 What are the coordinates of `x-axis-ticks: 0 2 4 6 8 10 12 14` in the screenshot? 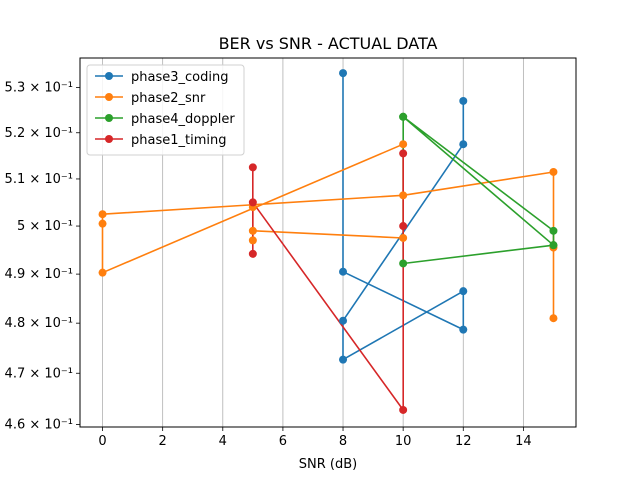 It's located at (315, 438).